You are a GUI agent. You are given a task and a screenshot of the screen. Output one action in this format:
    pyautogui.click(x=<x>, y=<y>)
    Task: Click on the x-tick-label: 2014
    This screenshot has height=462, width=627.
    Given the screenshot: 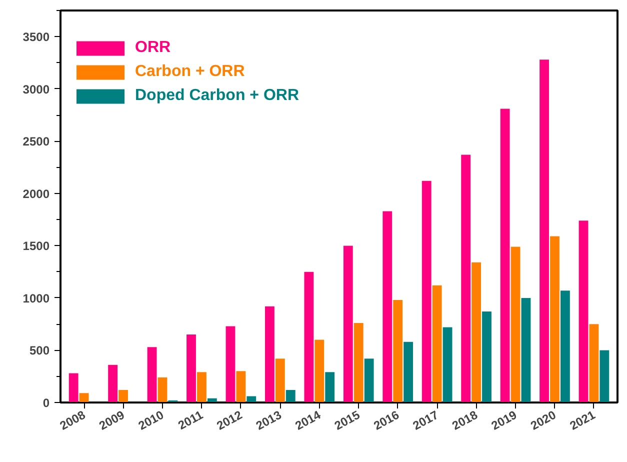 What is the action you would take?
    pyautogui.click(x=308, y=420)
    